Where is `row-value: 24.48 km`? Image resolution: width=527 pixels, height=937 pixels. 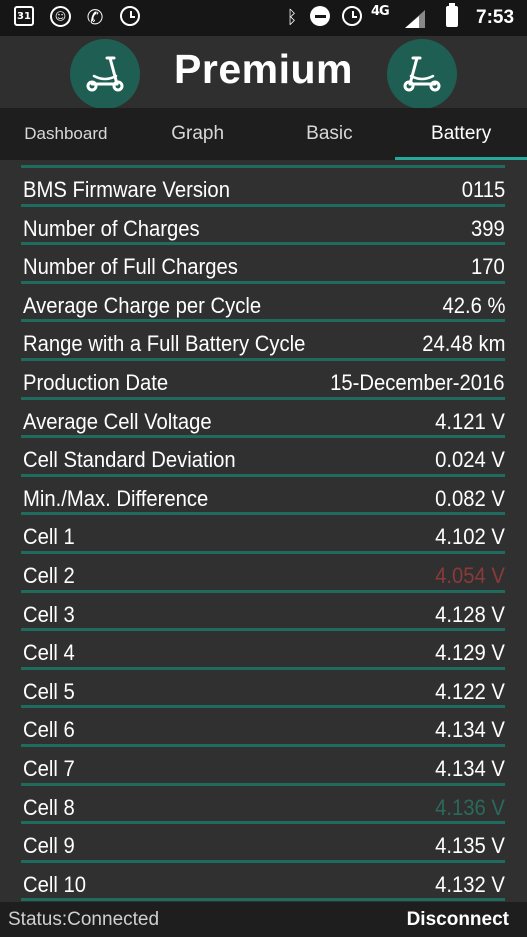
row-value: 24.48 km is located at coordinates (463, 344).